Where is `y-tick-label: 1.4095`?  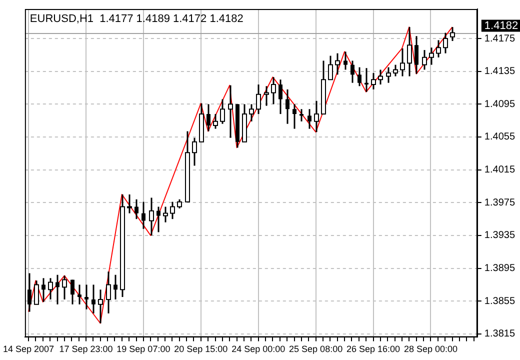
y-tick-label: 1.4095 is located at coordinates (500, 104).